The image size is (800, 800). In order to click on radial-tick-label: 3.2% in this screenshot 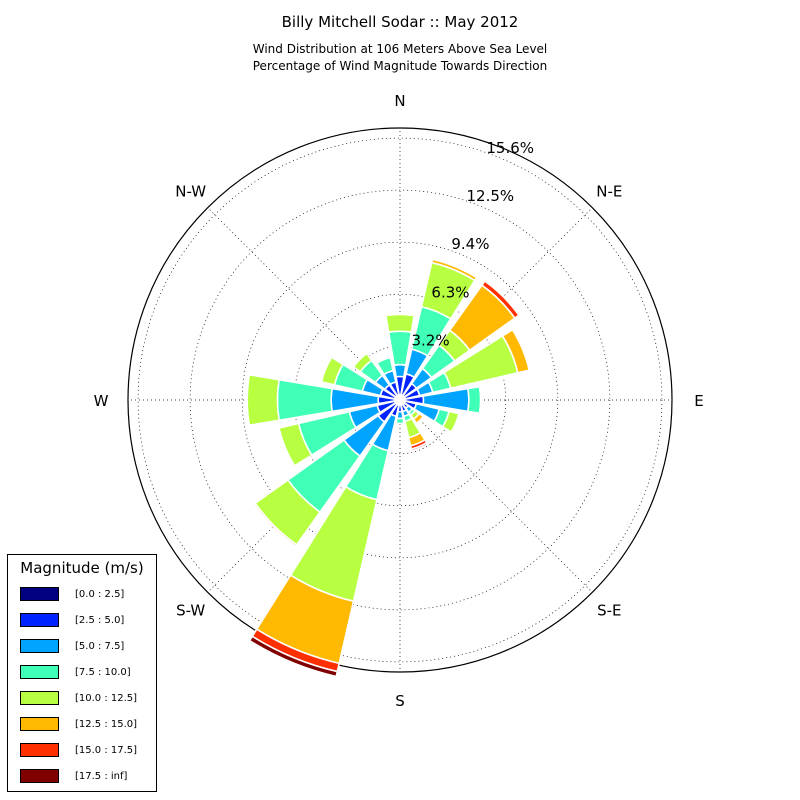, I will do `click(431, 340)`.